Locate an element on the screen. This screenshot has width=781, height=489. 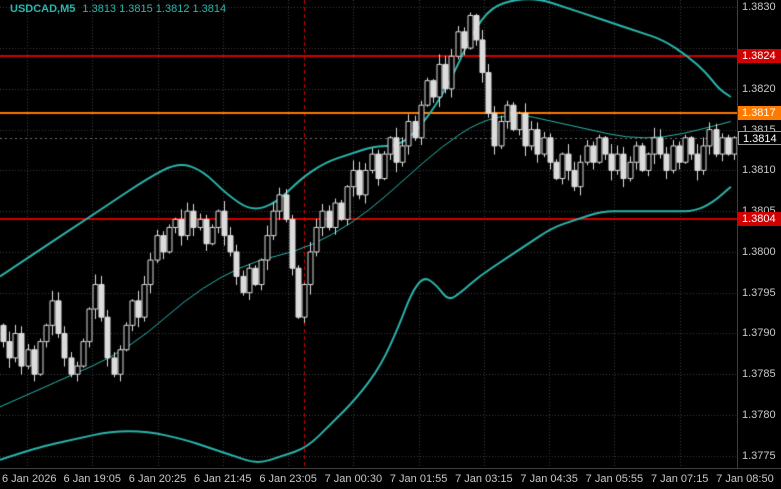
time-axis-label: 7 Jan 05:55 is located at coordinates (614, 479).